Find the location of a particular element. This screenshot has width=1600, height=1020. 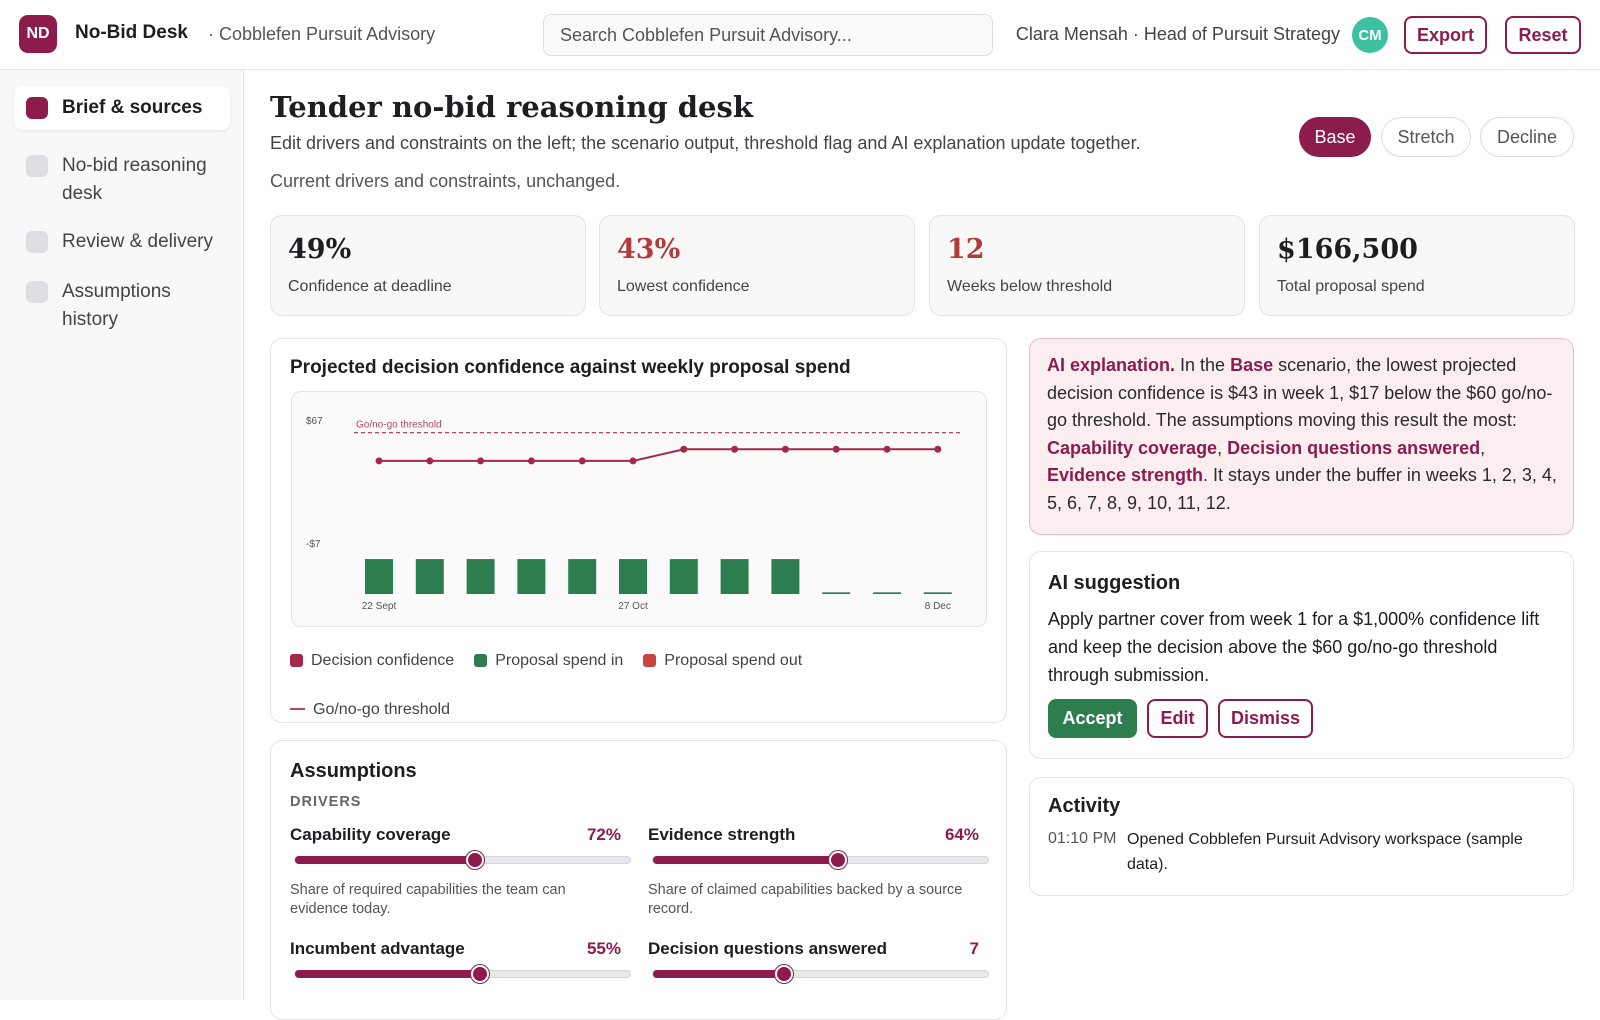

driver-value: 72% is located at coordinates (603, 834).